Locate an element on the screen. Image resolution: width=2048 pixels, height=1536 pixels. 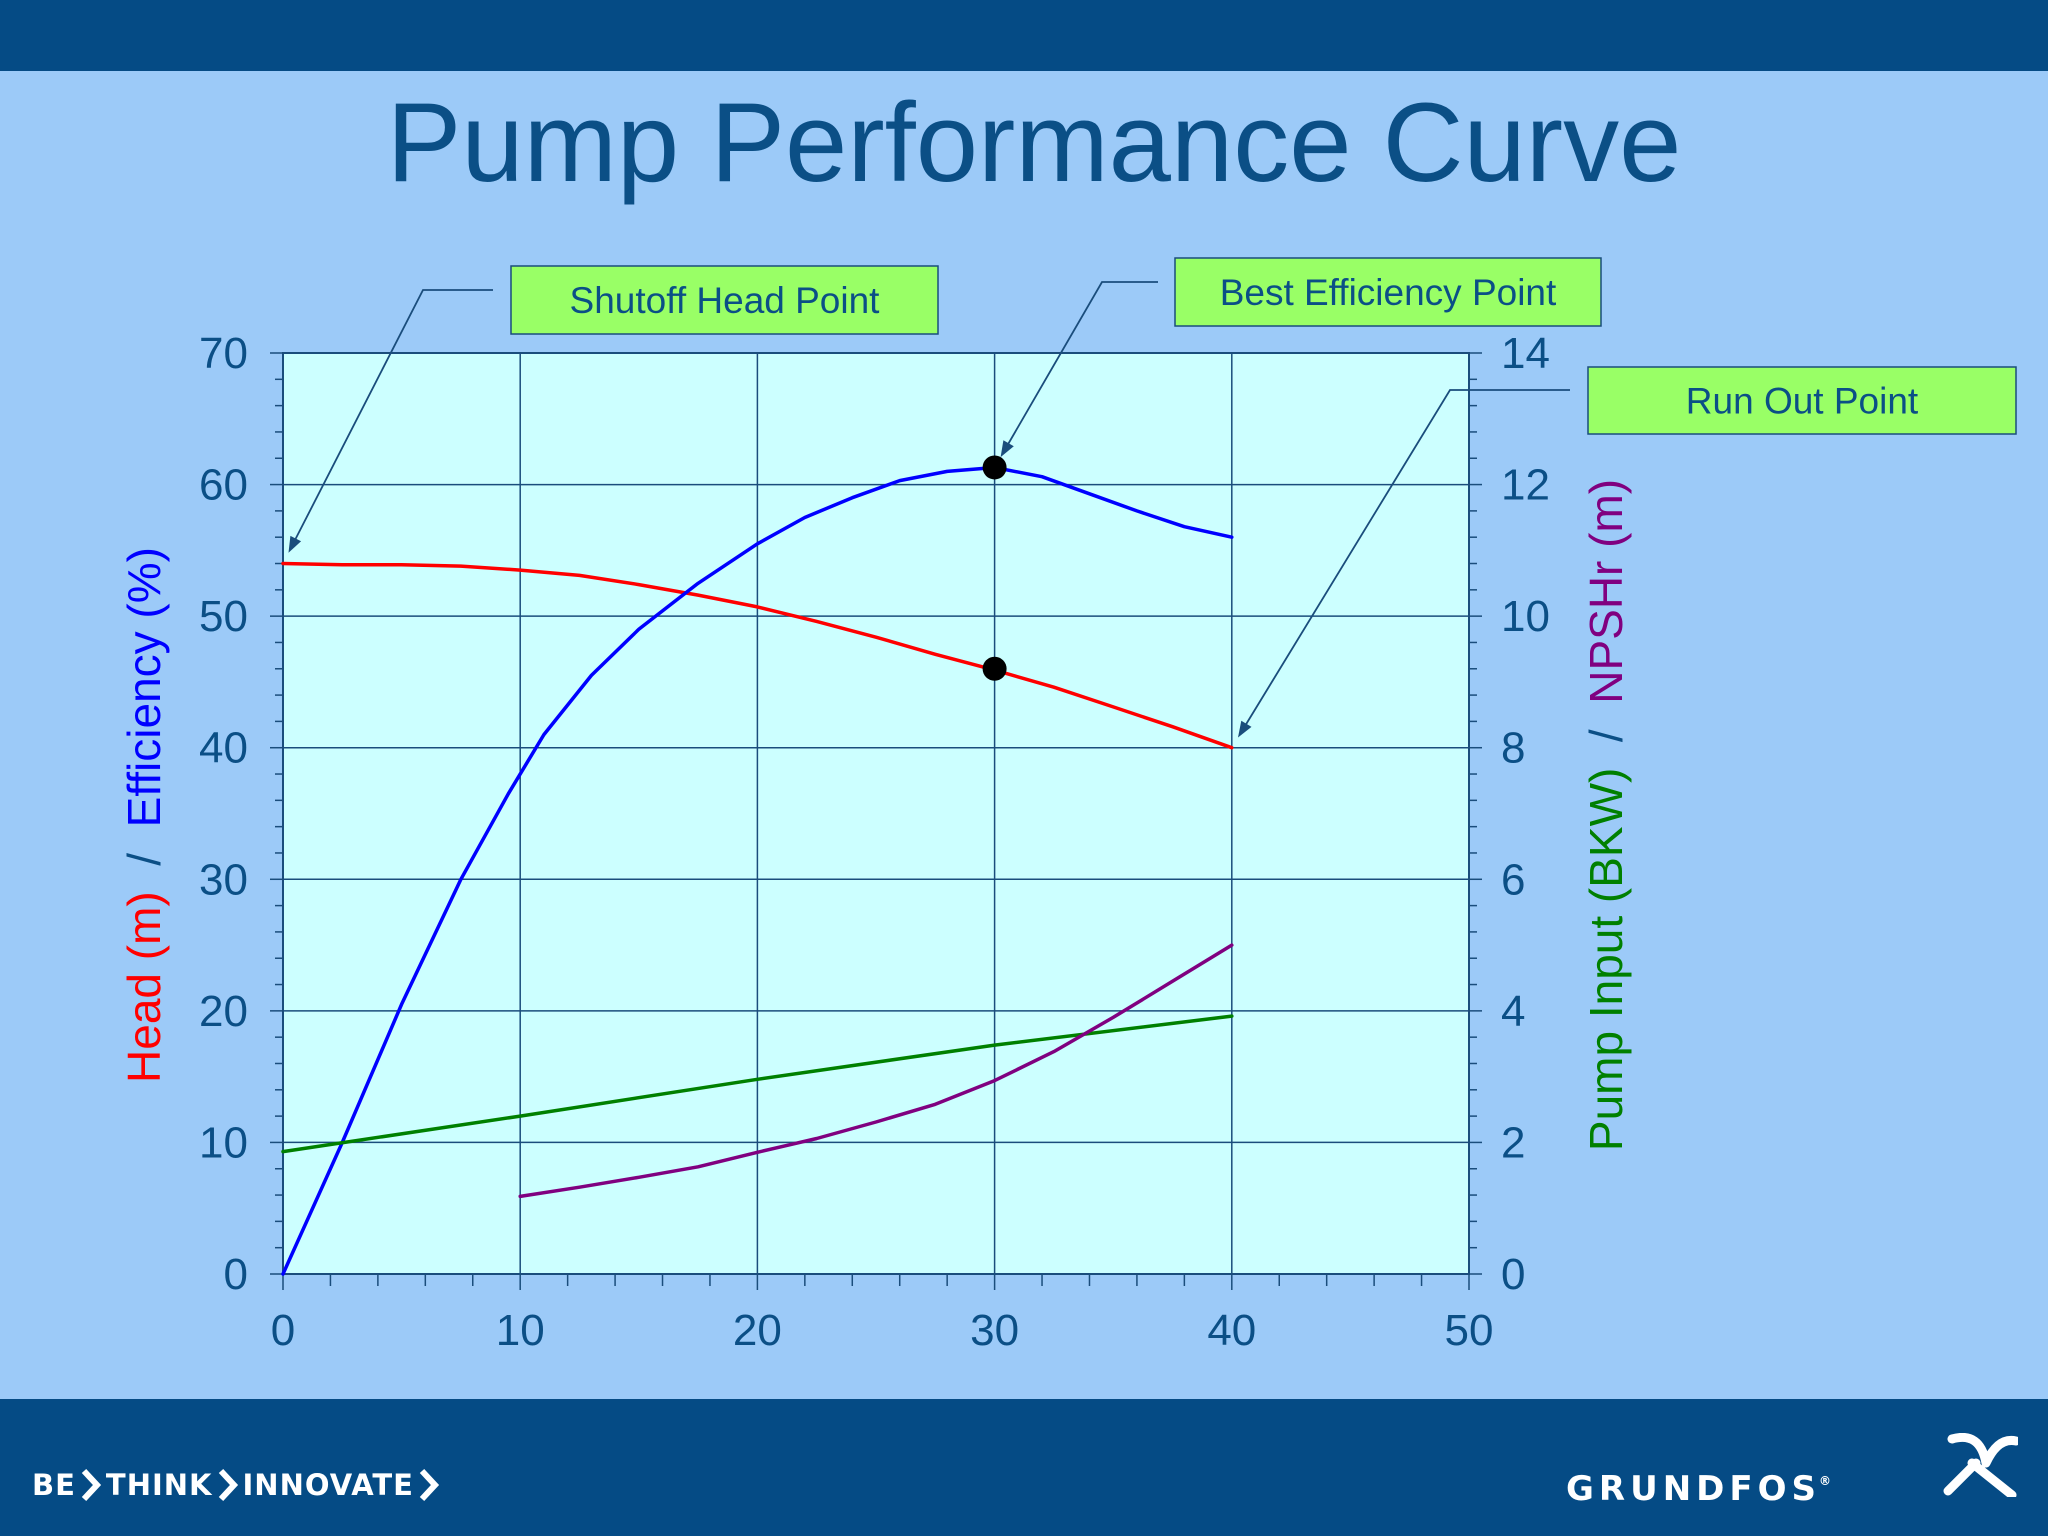
right-tick-label: 8 is located at coordinates (1513, 748).